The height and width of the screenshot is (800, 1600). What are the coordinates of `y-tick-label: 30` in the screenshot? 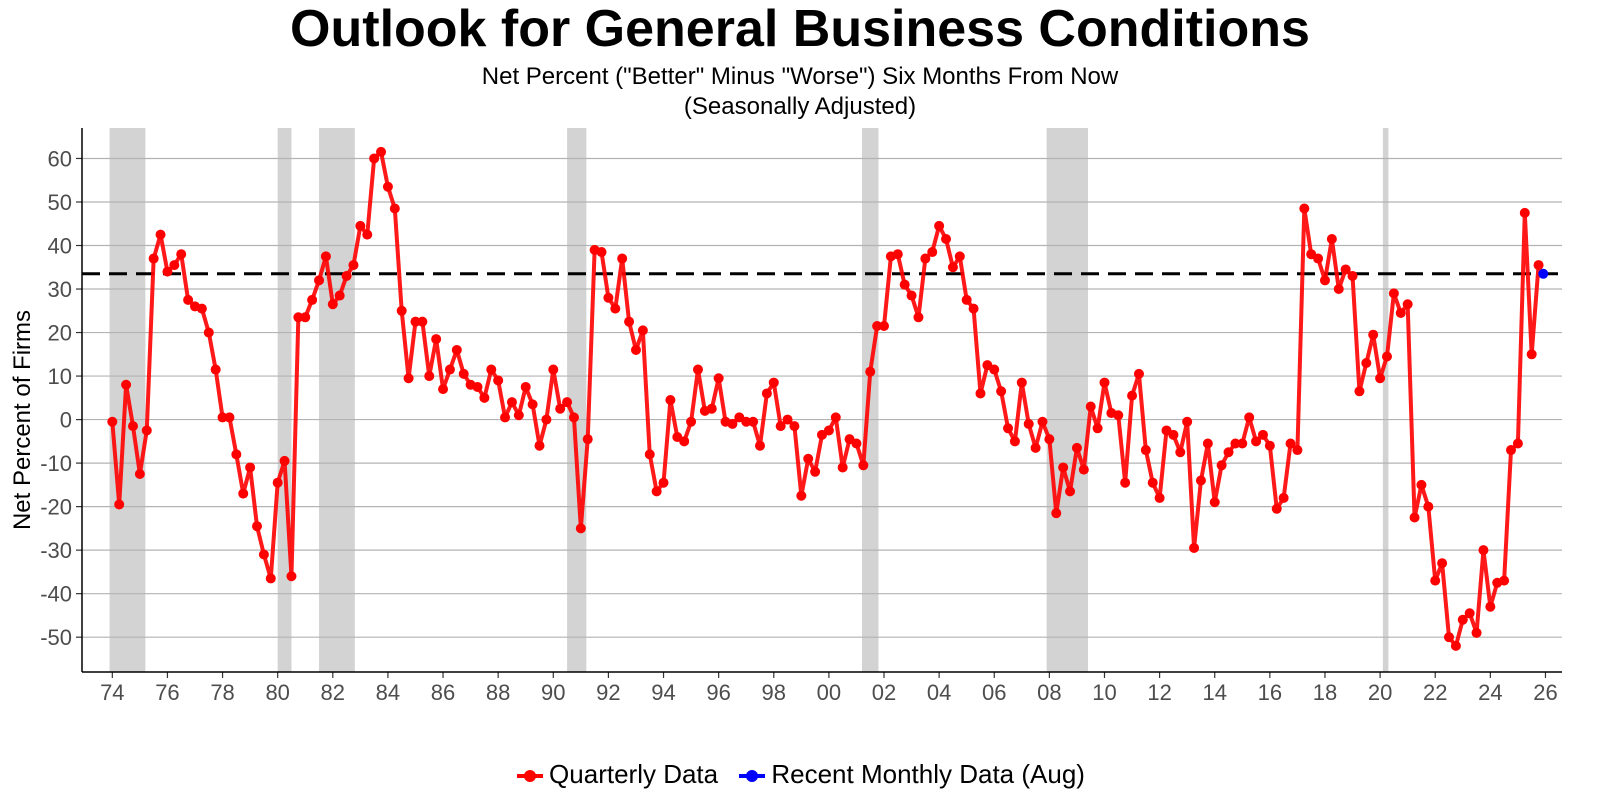 It's located at (60, 289).